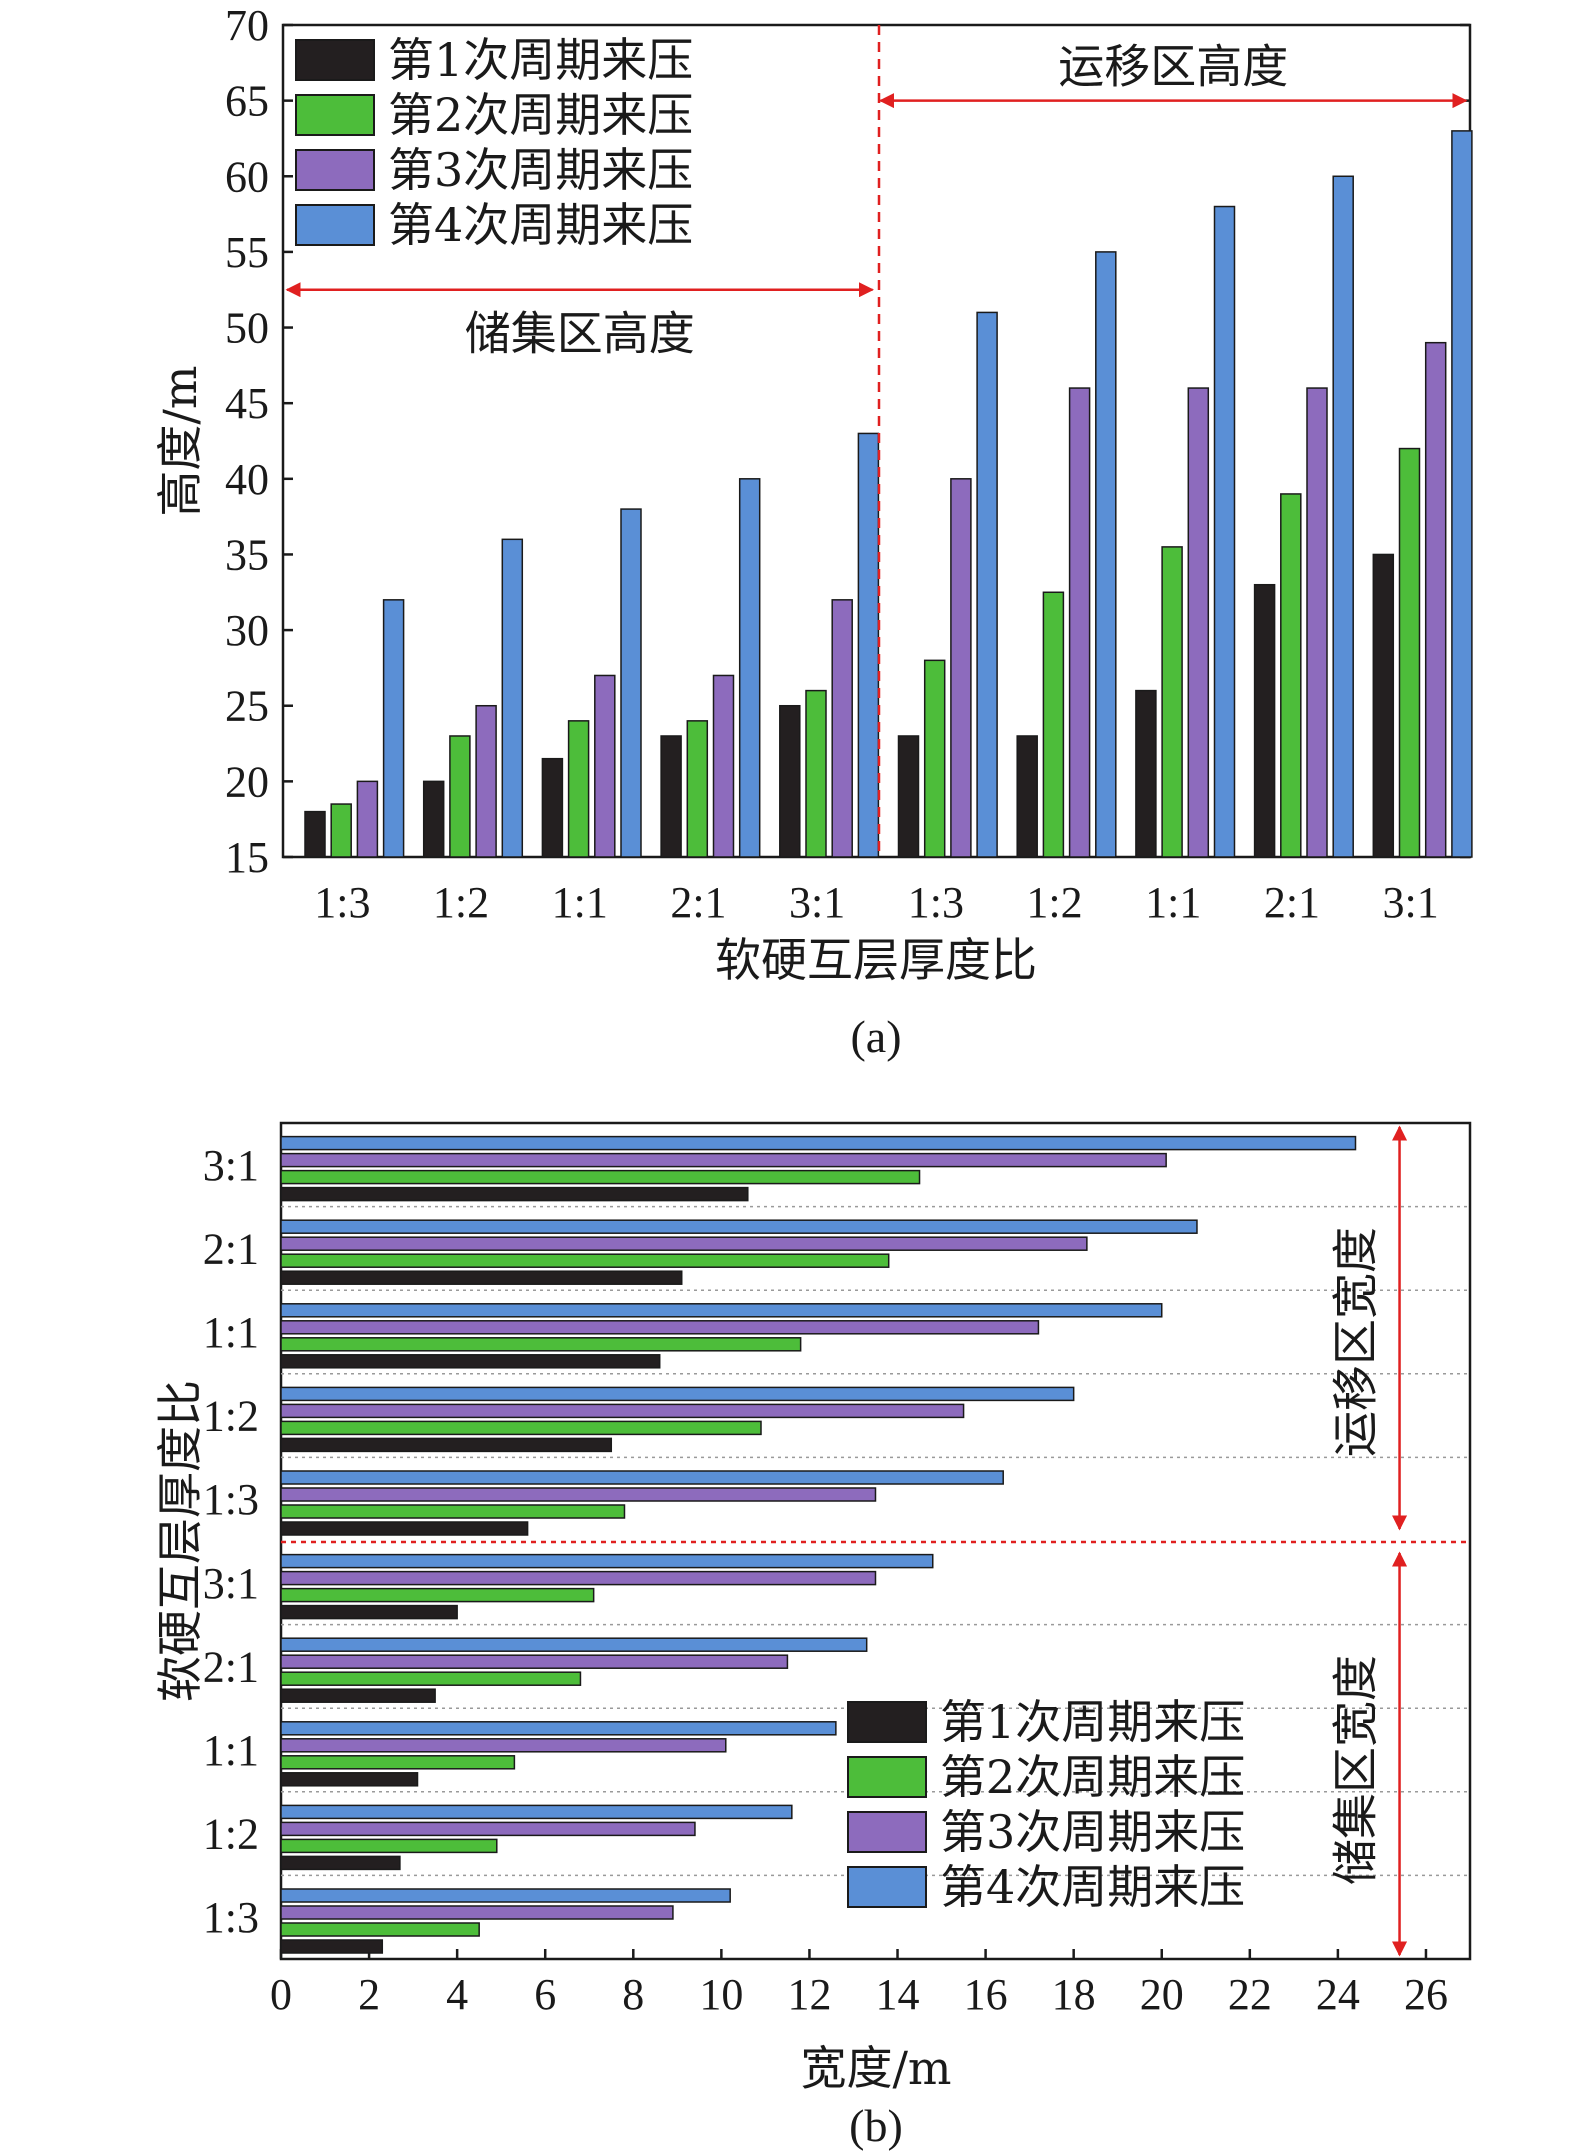 The image size is (1575, 2151). I want to click on chart-a-y-tick-label: 60, so click(247, 176).